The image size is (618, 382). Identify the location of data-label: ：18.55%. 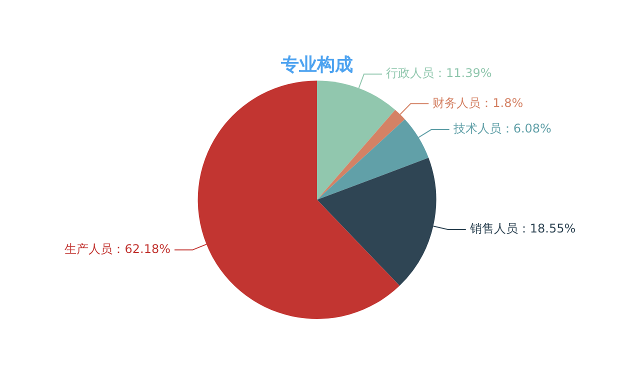
(547, 229).